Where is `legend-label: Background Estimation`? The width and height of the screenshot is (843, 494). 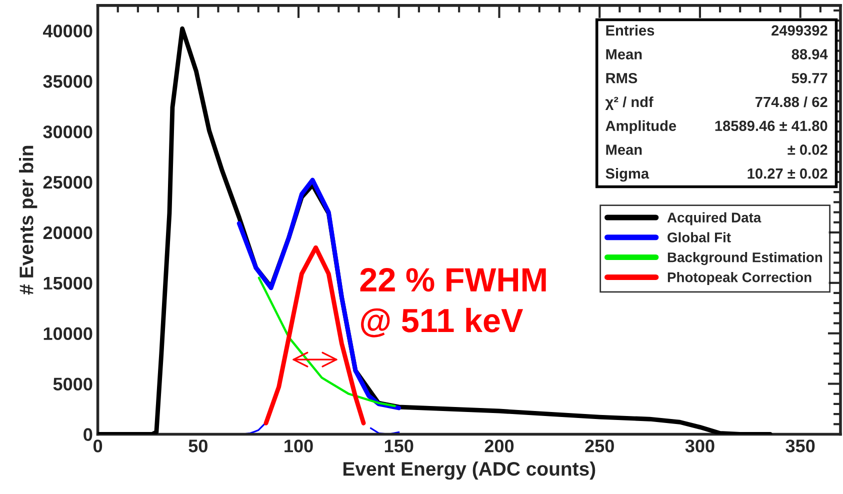 legend-label: Background Estimation is located at coordinates (745, 259).